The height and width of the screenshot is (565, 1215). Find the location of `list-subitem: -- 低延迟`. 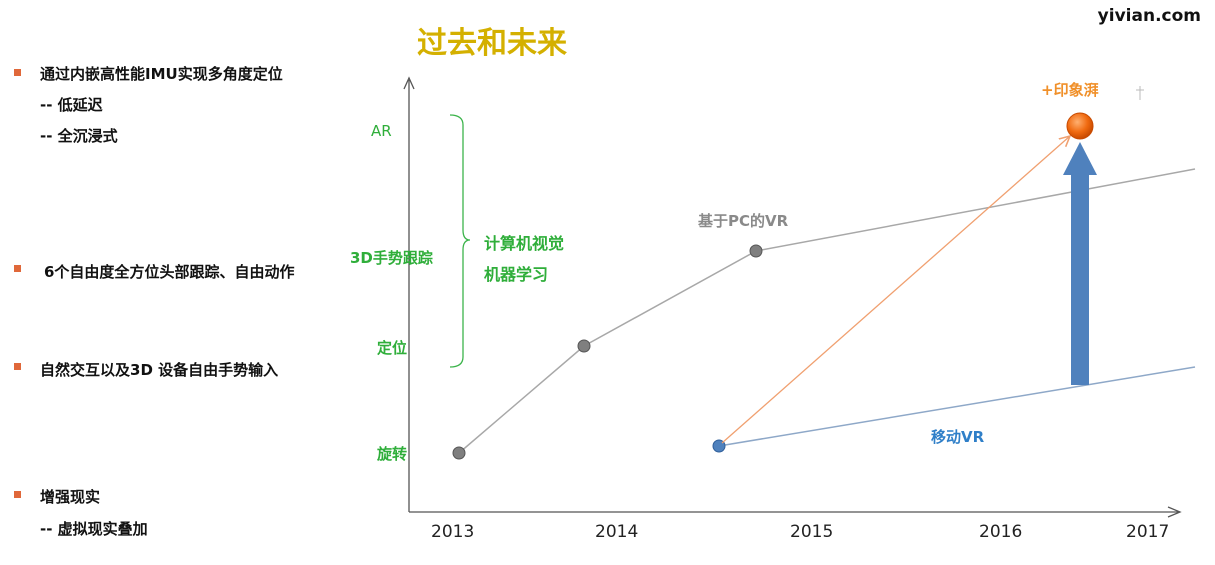

list-subitem: -- 低延迟 is located at coordinates (71, 105).